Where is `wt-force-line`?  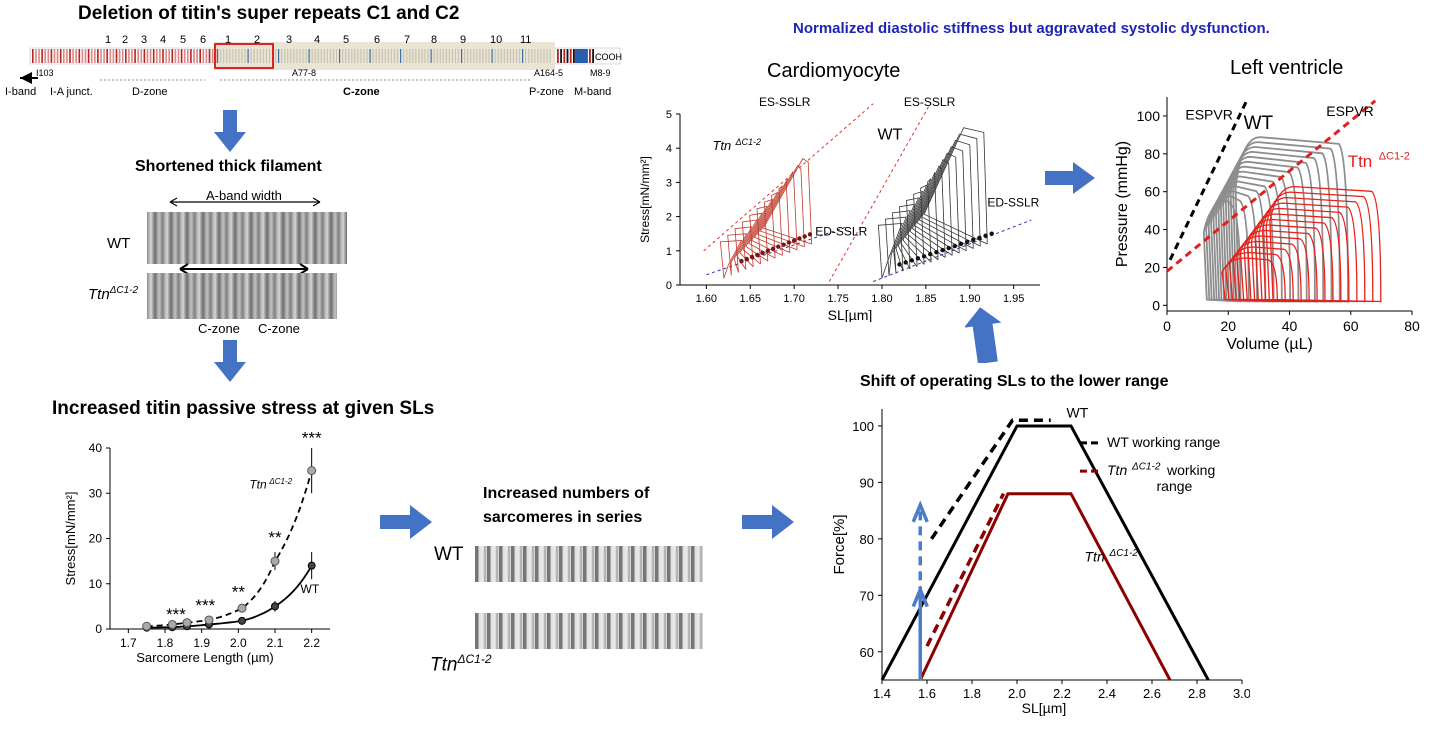 wt-force-line is located at coordinates (1045, 552).